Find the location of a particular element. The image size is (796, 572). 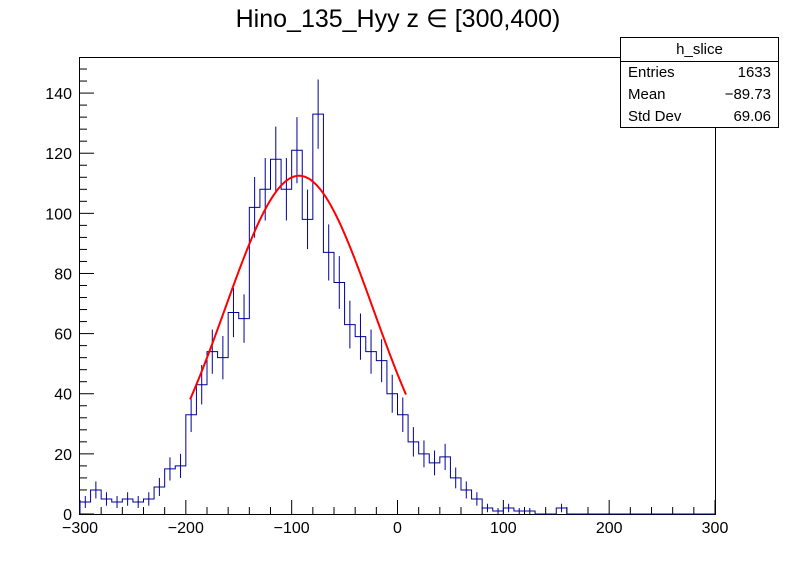

x-tick-label: 0 is located at coordinates (397, 528).